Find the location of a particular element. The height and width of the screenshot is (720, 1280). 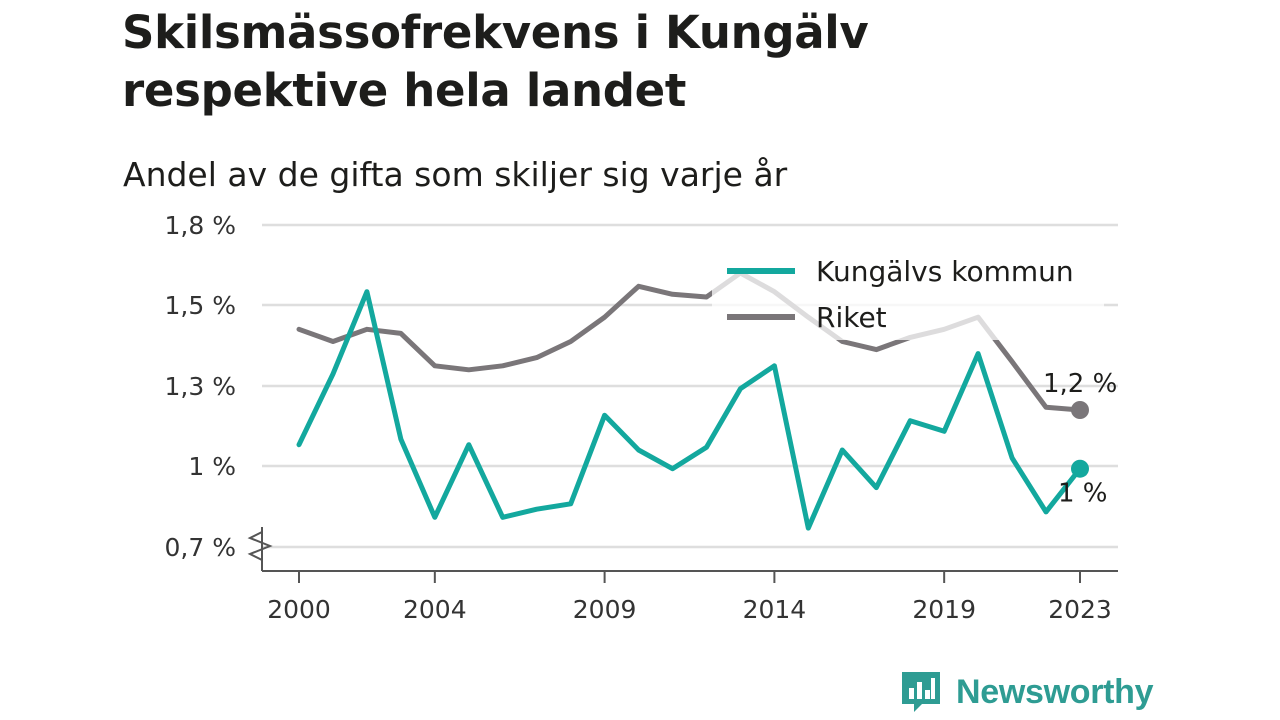

y-tick-label: 1,8 % is located at coordinates (200, 225).